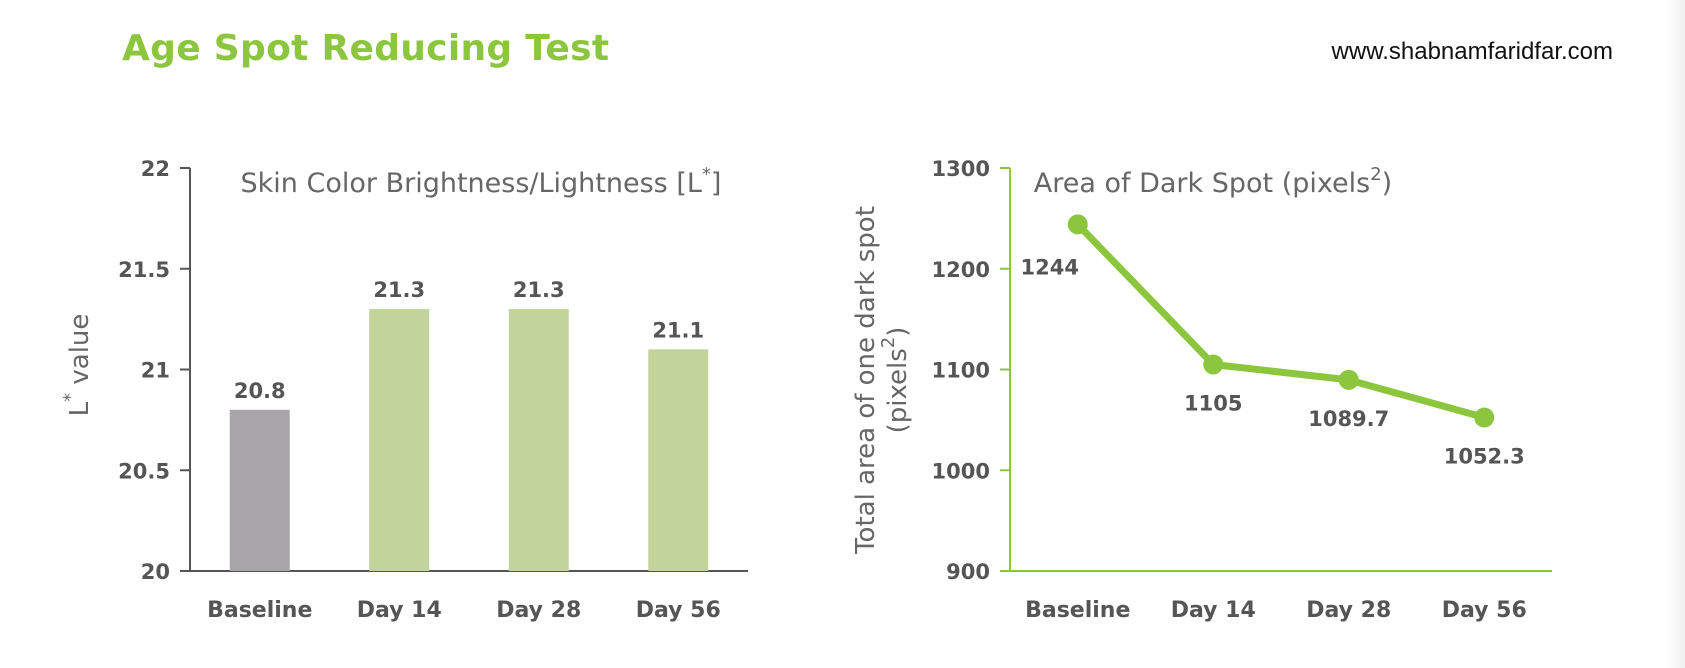 The height and width of the screenshot is (668, 1685). Describe the element at coordinates (481, 181) in the screenshot. I see `bar-chart-title: Skin Color Brightness/Lightness [L*]` at that location.